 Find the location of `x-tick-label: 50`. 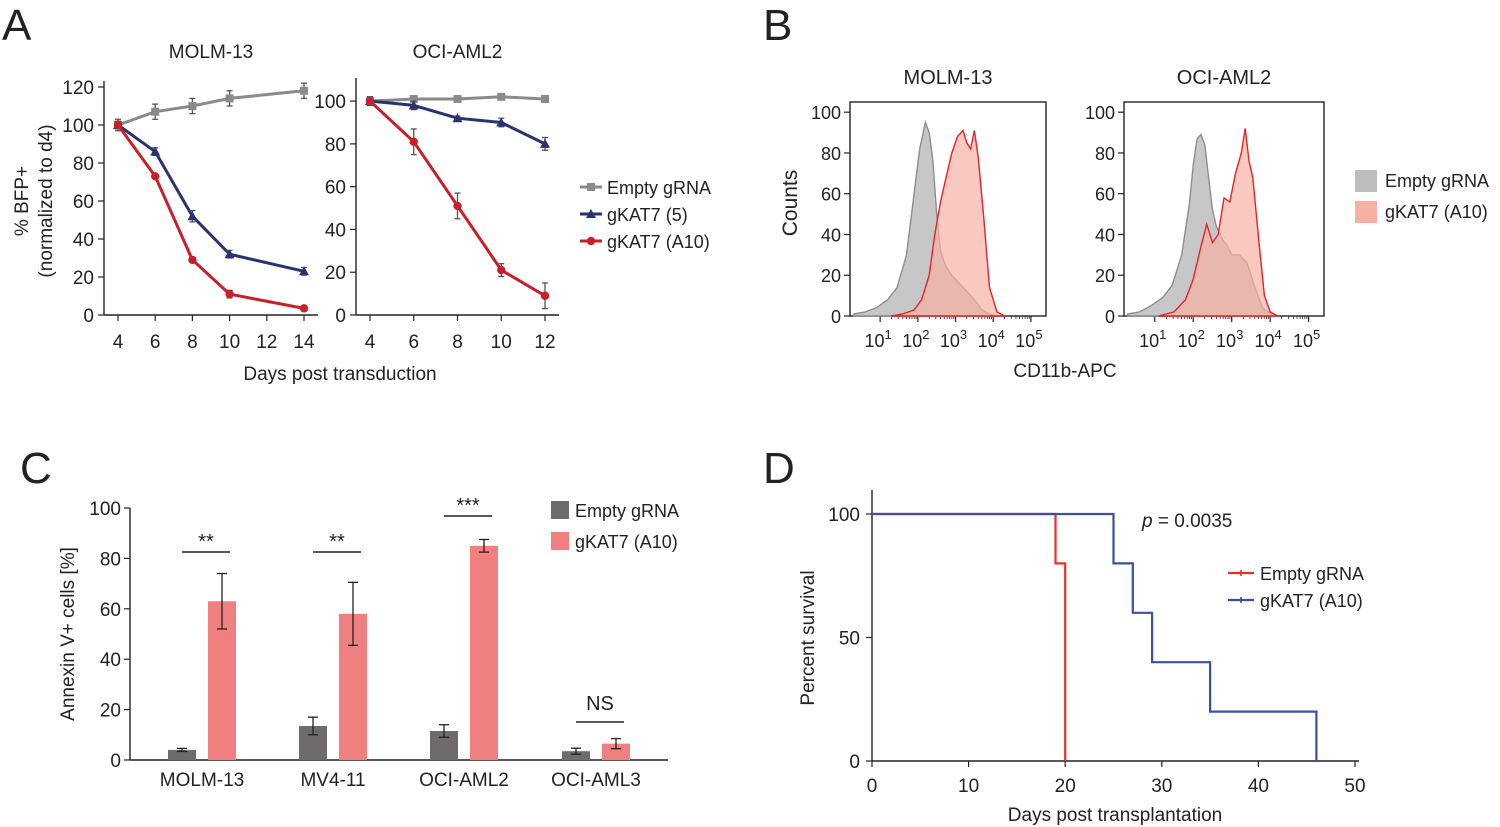

x-tick-label: 50 is located at coordinates (1354, 786).